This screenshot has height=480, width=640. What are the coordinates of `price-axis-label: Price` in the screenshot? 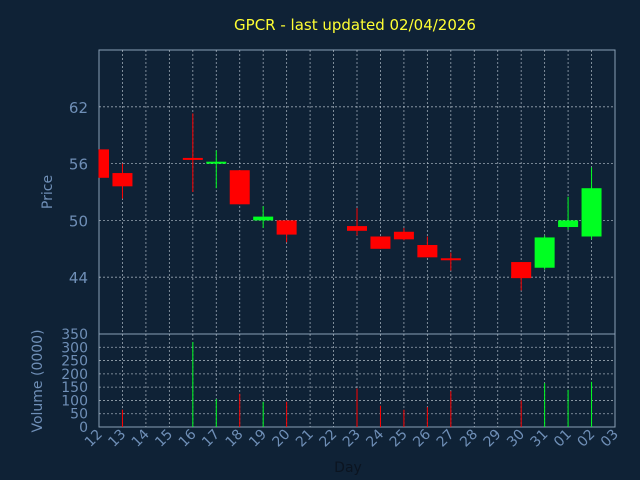 It's located at (48, 192).